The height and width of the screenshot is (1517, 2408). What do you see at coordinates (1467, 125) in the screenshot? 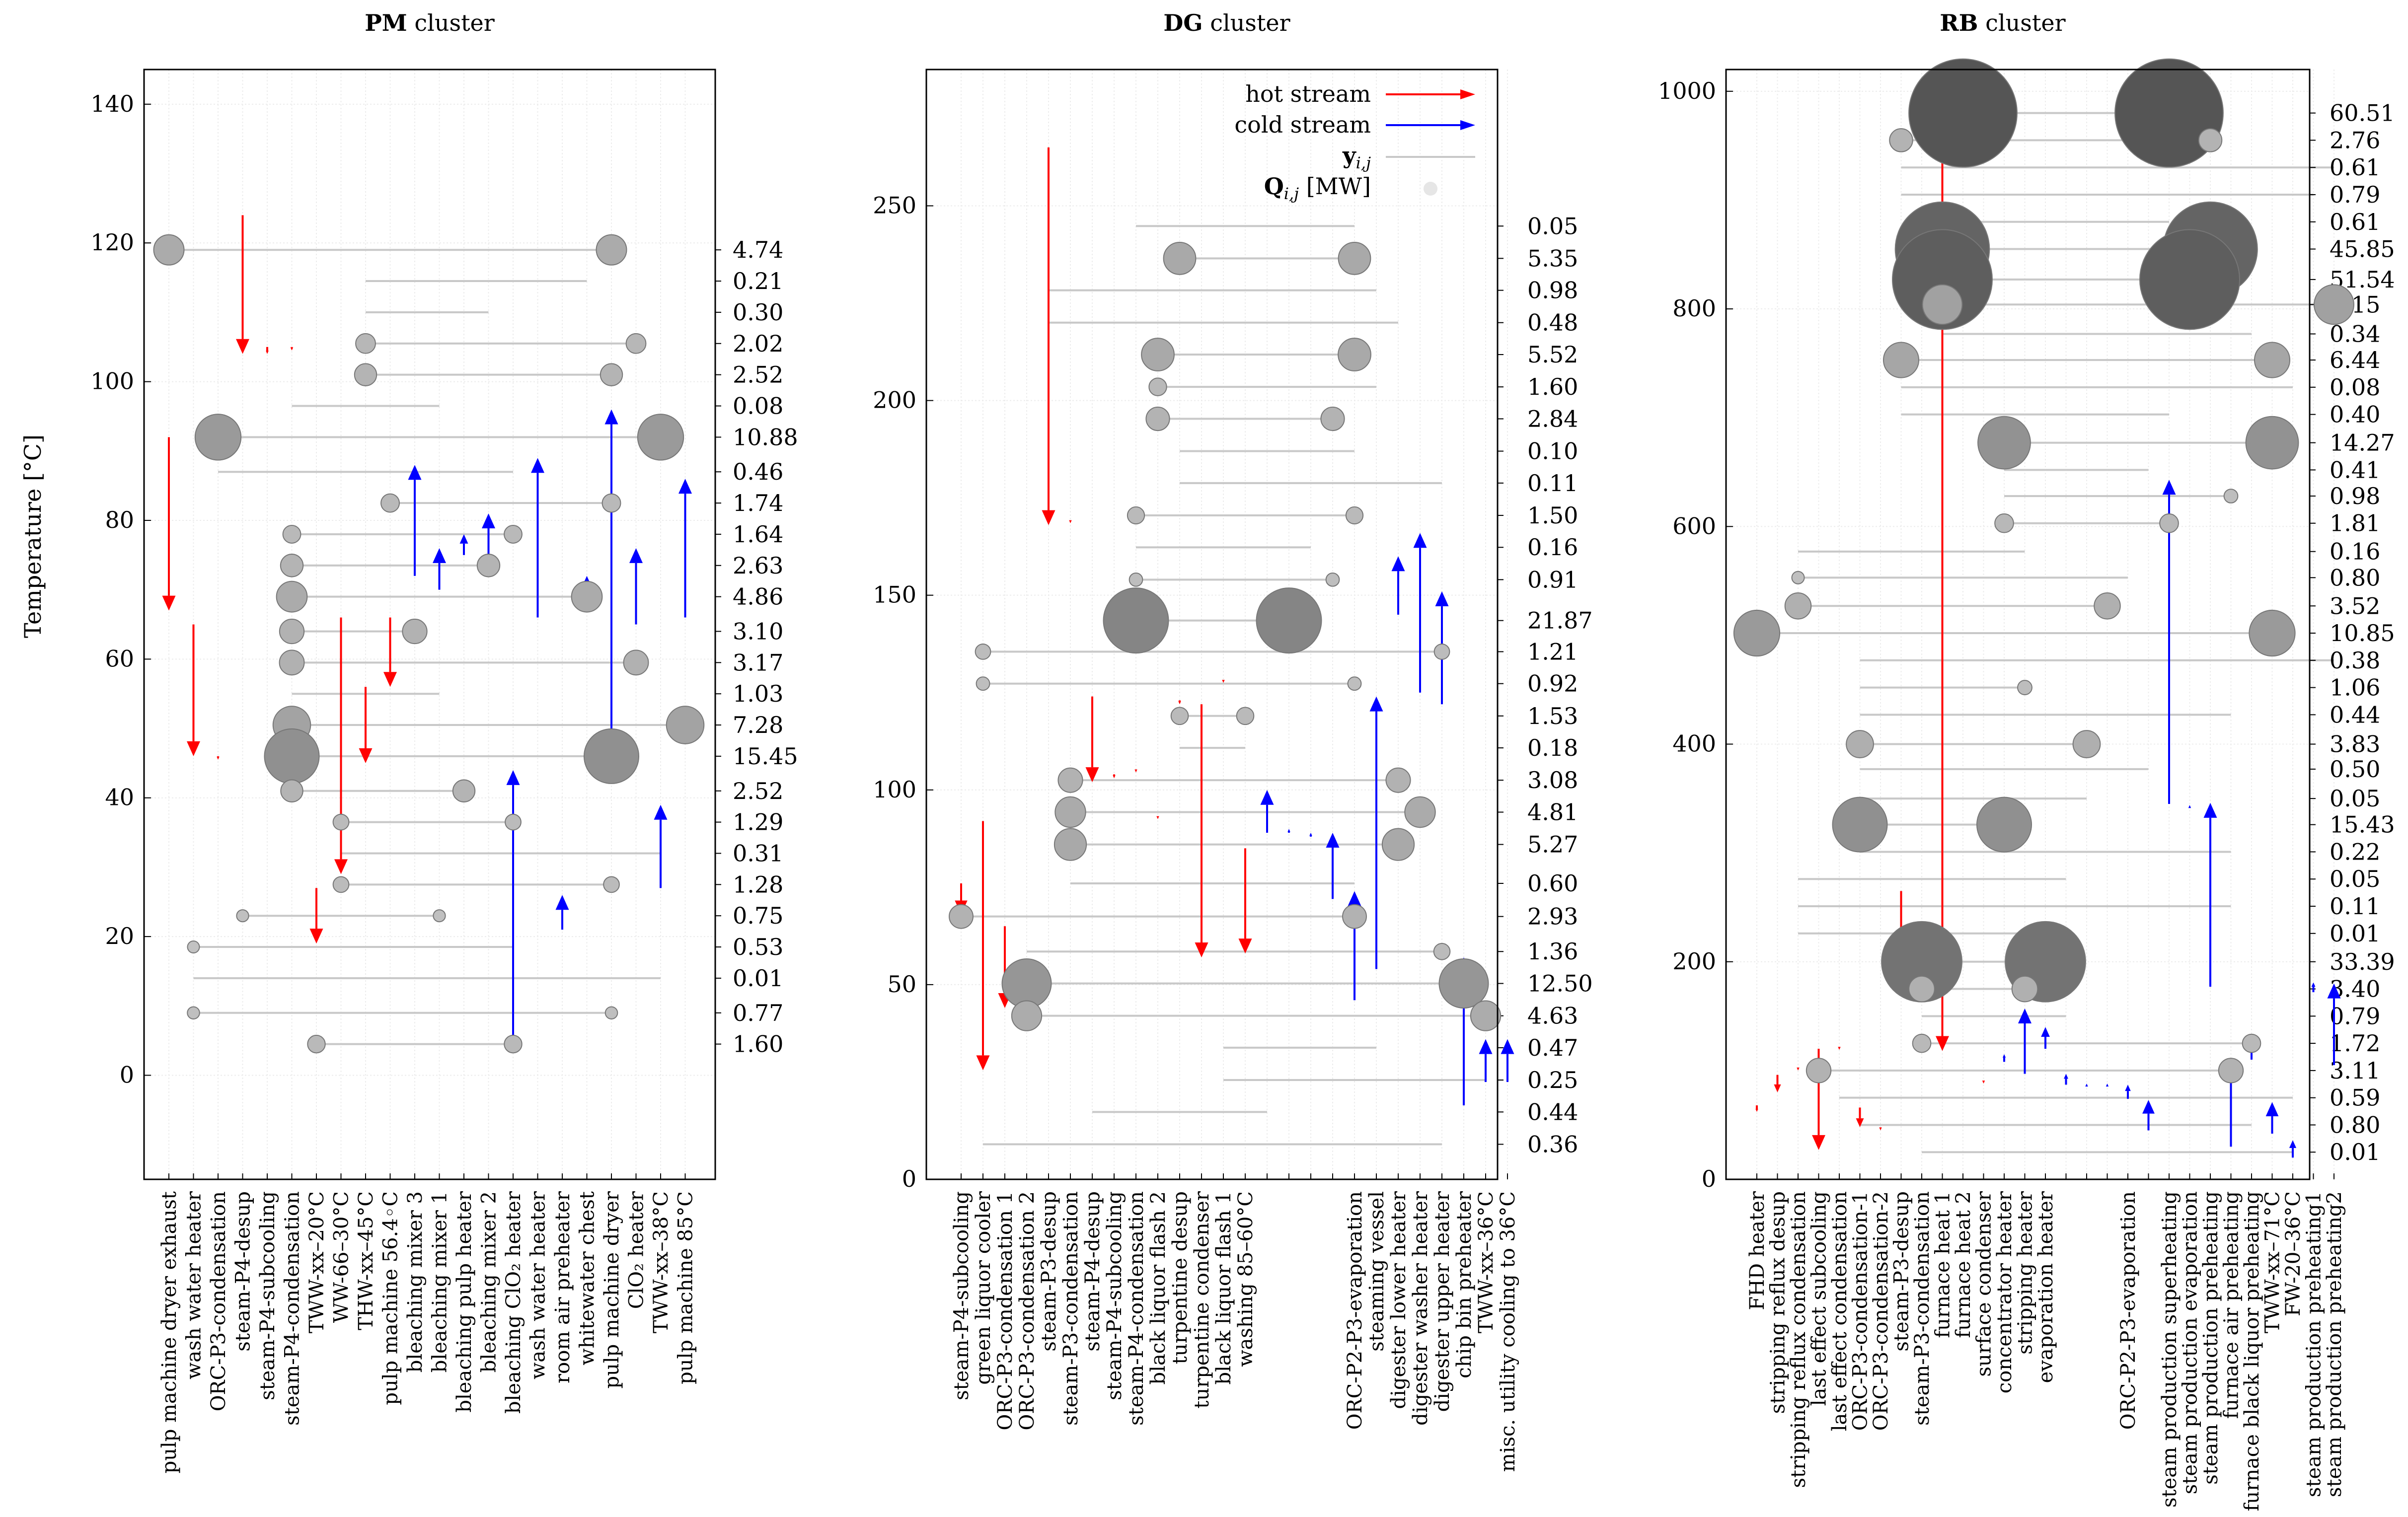
I see `legend-cold-arrowhead` at bounding box center [1467, 125].